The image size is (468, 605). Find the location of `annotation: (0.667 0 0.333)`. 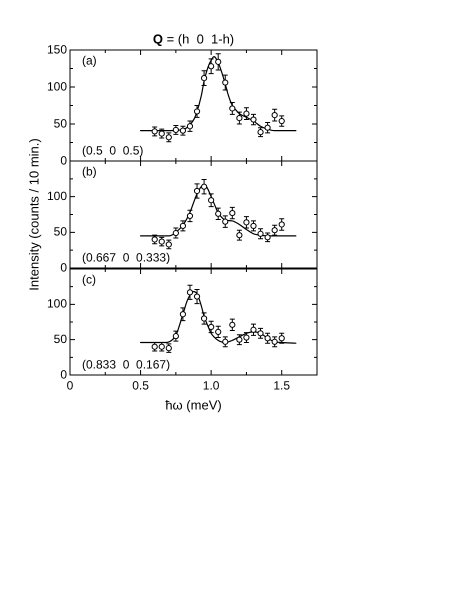

annotation: (0.667 0 0.333) is located at coordinates (126, 257).